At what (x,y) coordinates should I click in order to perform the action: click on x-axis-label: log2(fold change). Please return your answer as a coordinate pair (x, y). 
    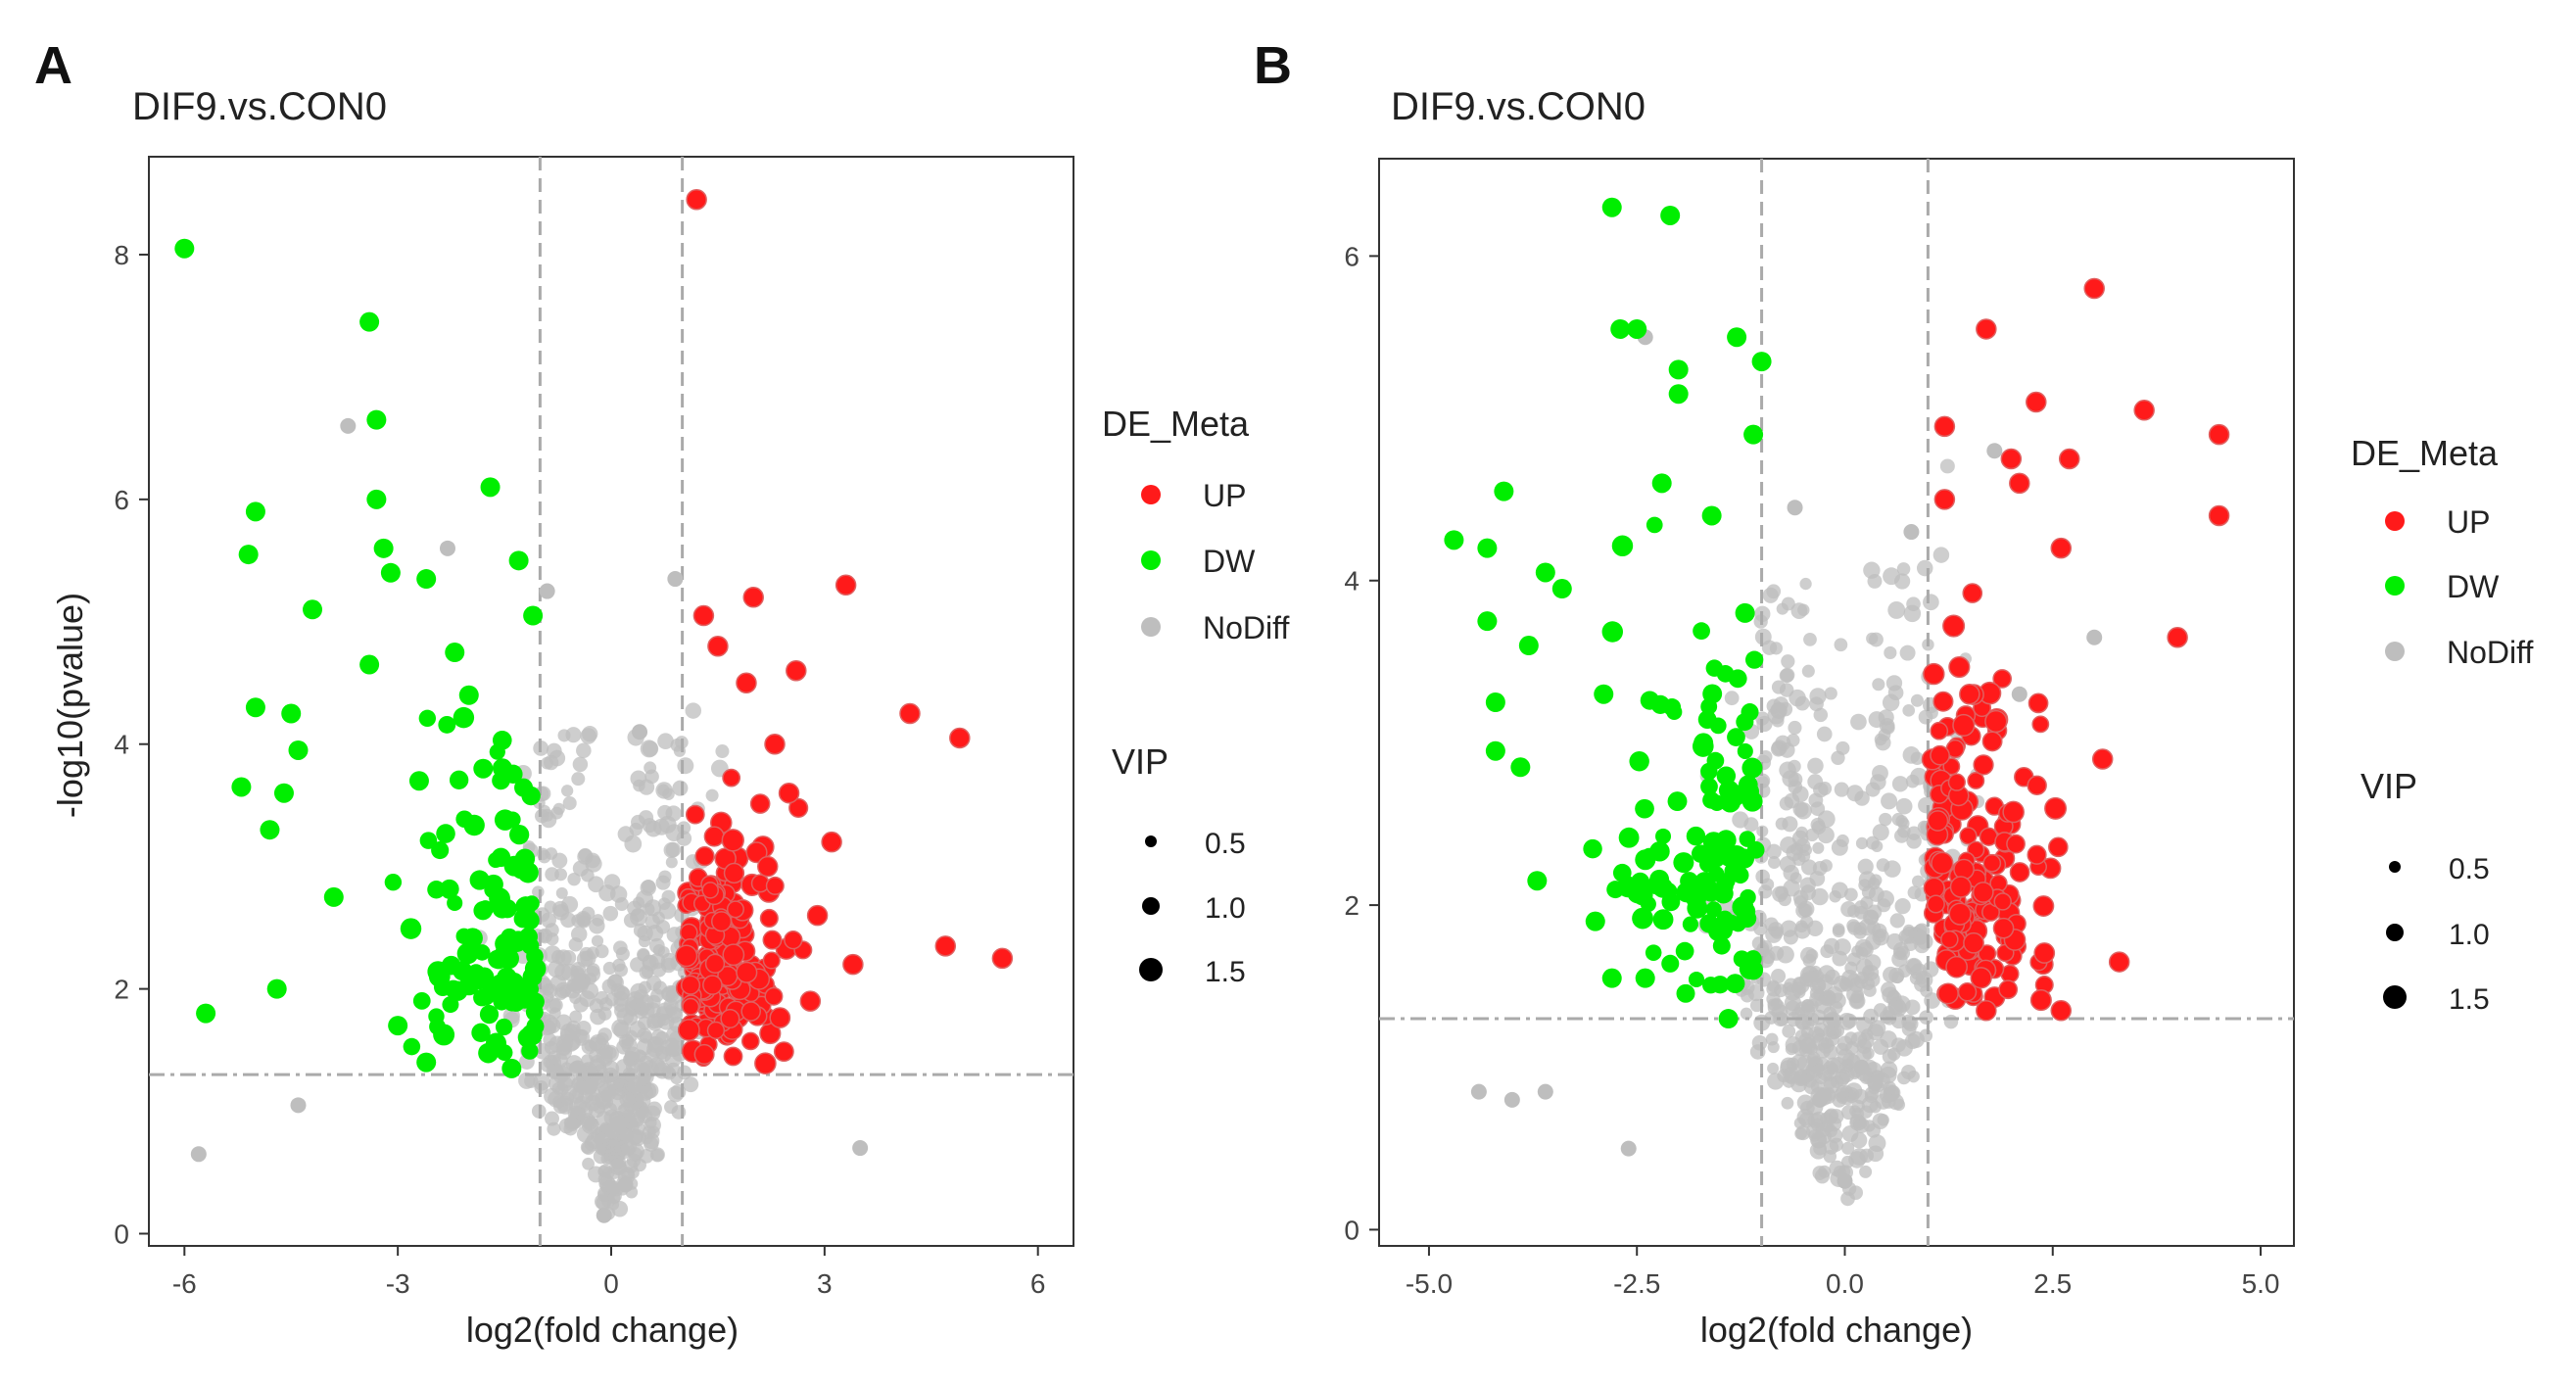
    Looking at the image, I should click on (1837, 1330).